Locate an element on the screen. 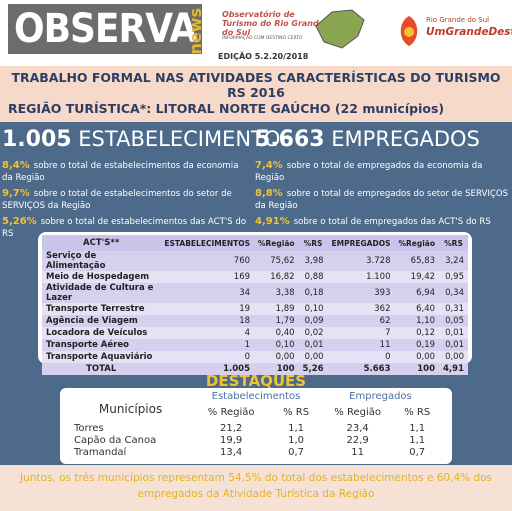  total-row: TOTAL 1.005 100 5,26 5.663 100 4,91 is located at coordinates (255, 369).